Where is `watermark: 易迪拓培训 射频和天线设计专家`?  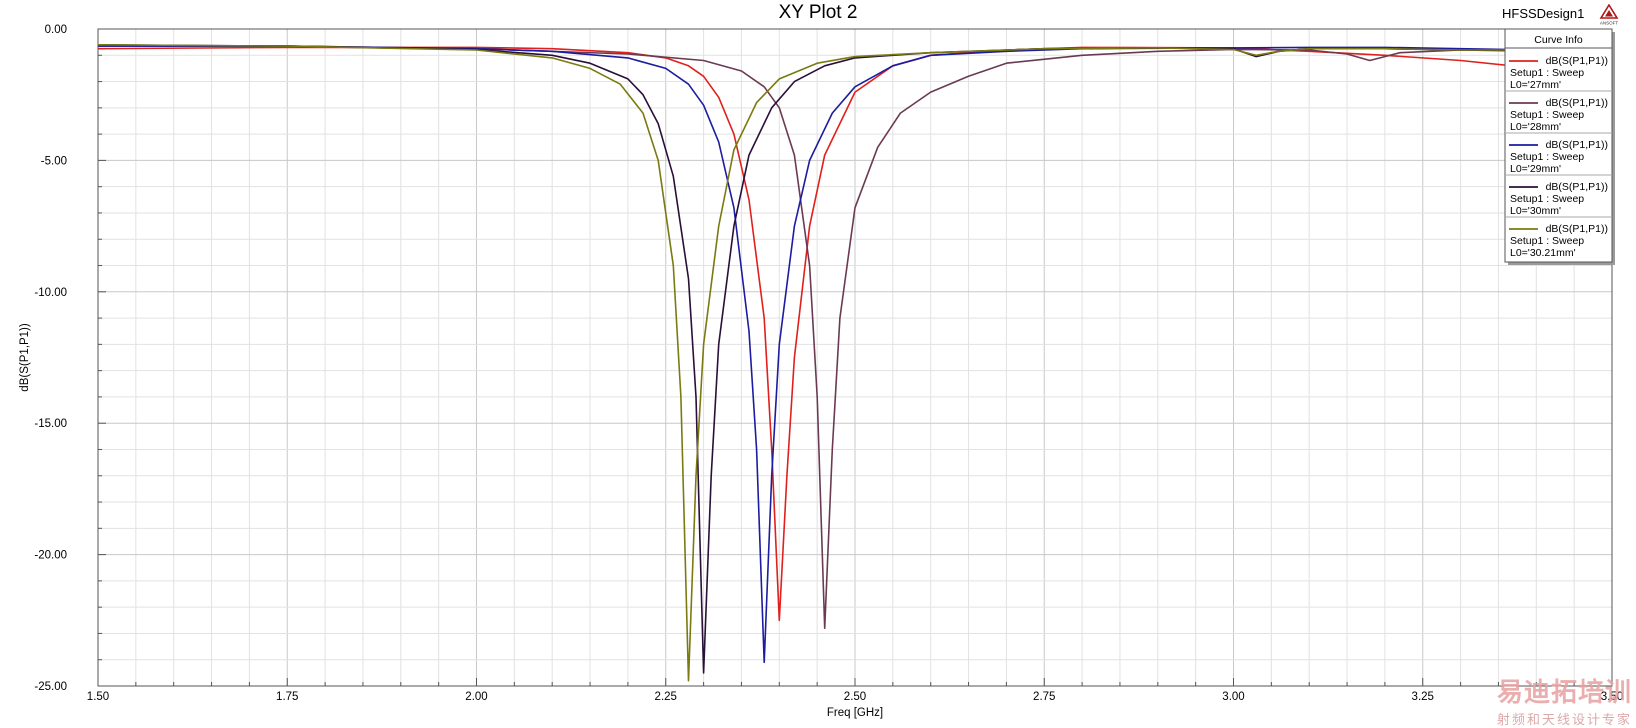 watermark: 易迪拓培训 射频和天线设计专家 is located at coordinates (1564, 700).